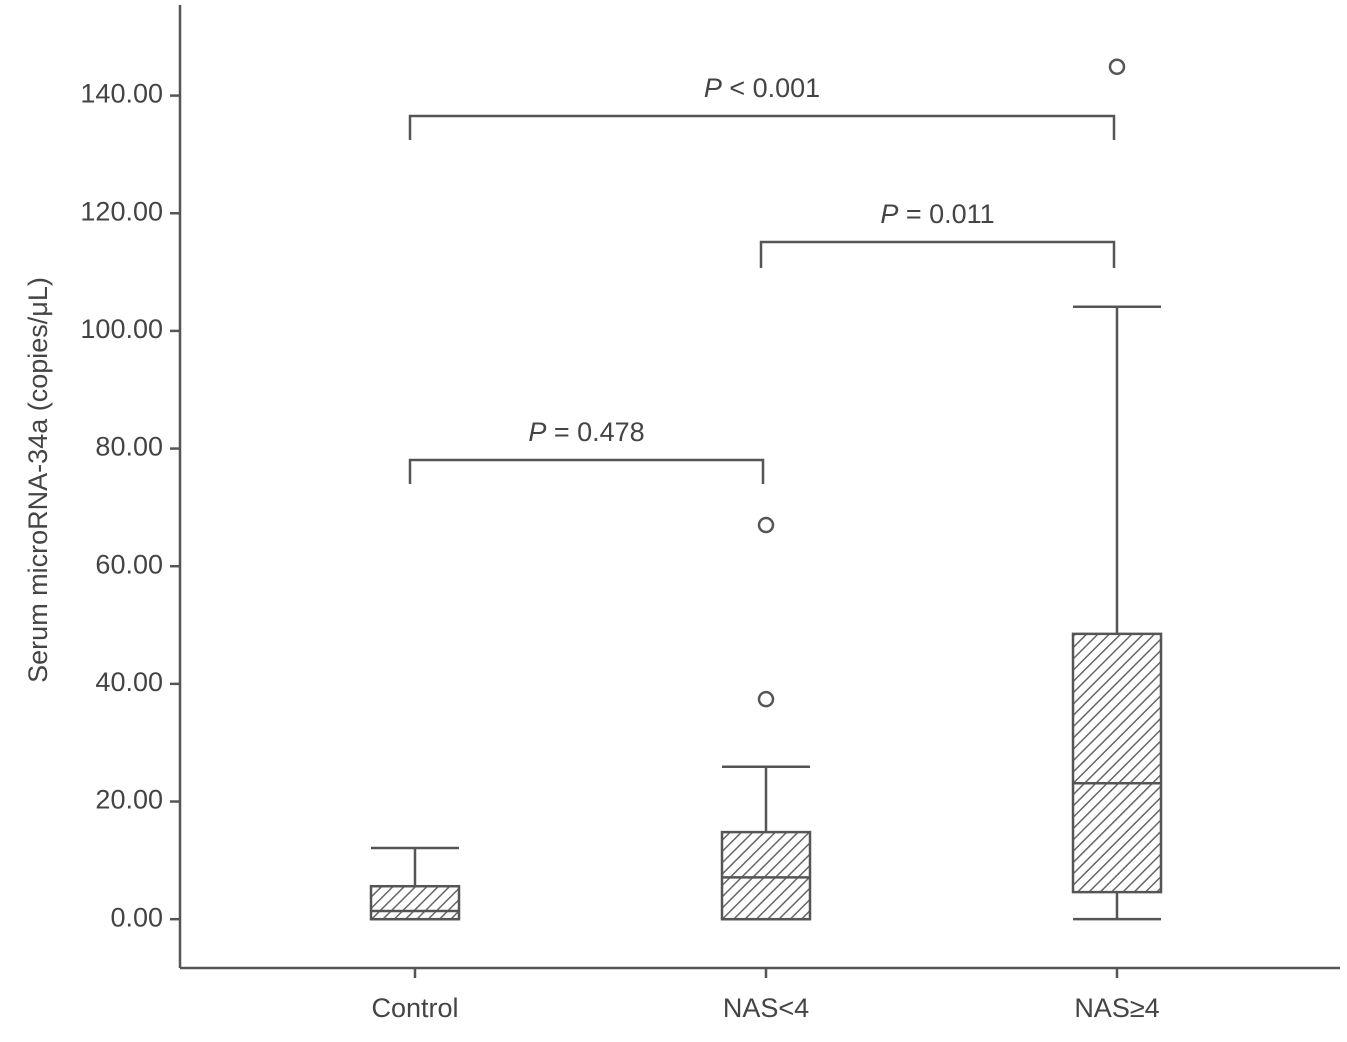  What do you see at coordinates (38, 480) in the screenshot?
I see `y-axis-label: Serum microRNA-34a (copies/μL)` at bounding box center [38, 480].